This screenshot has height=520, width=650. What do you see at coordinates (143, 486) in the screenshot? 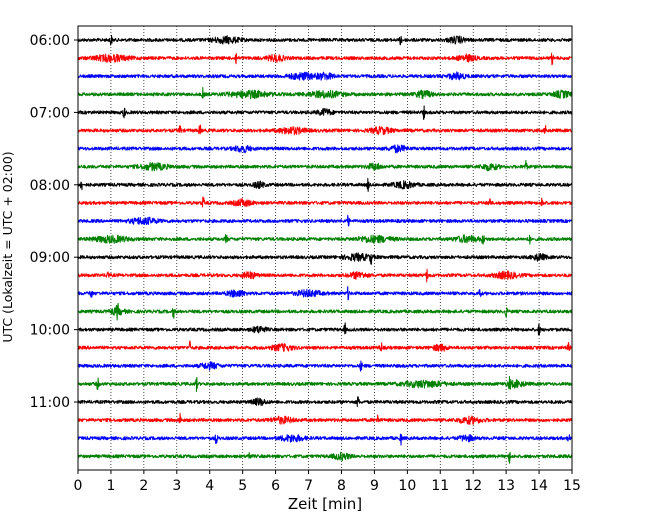
I see `x-tick-label: 2` at bounding box center [143, 486].